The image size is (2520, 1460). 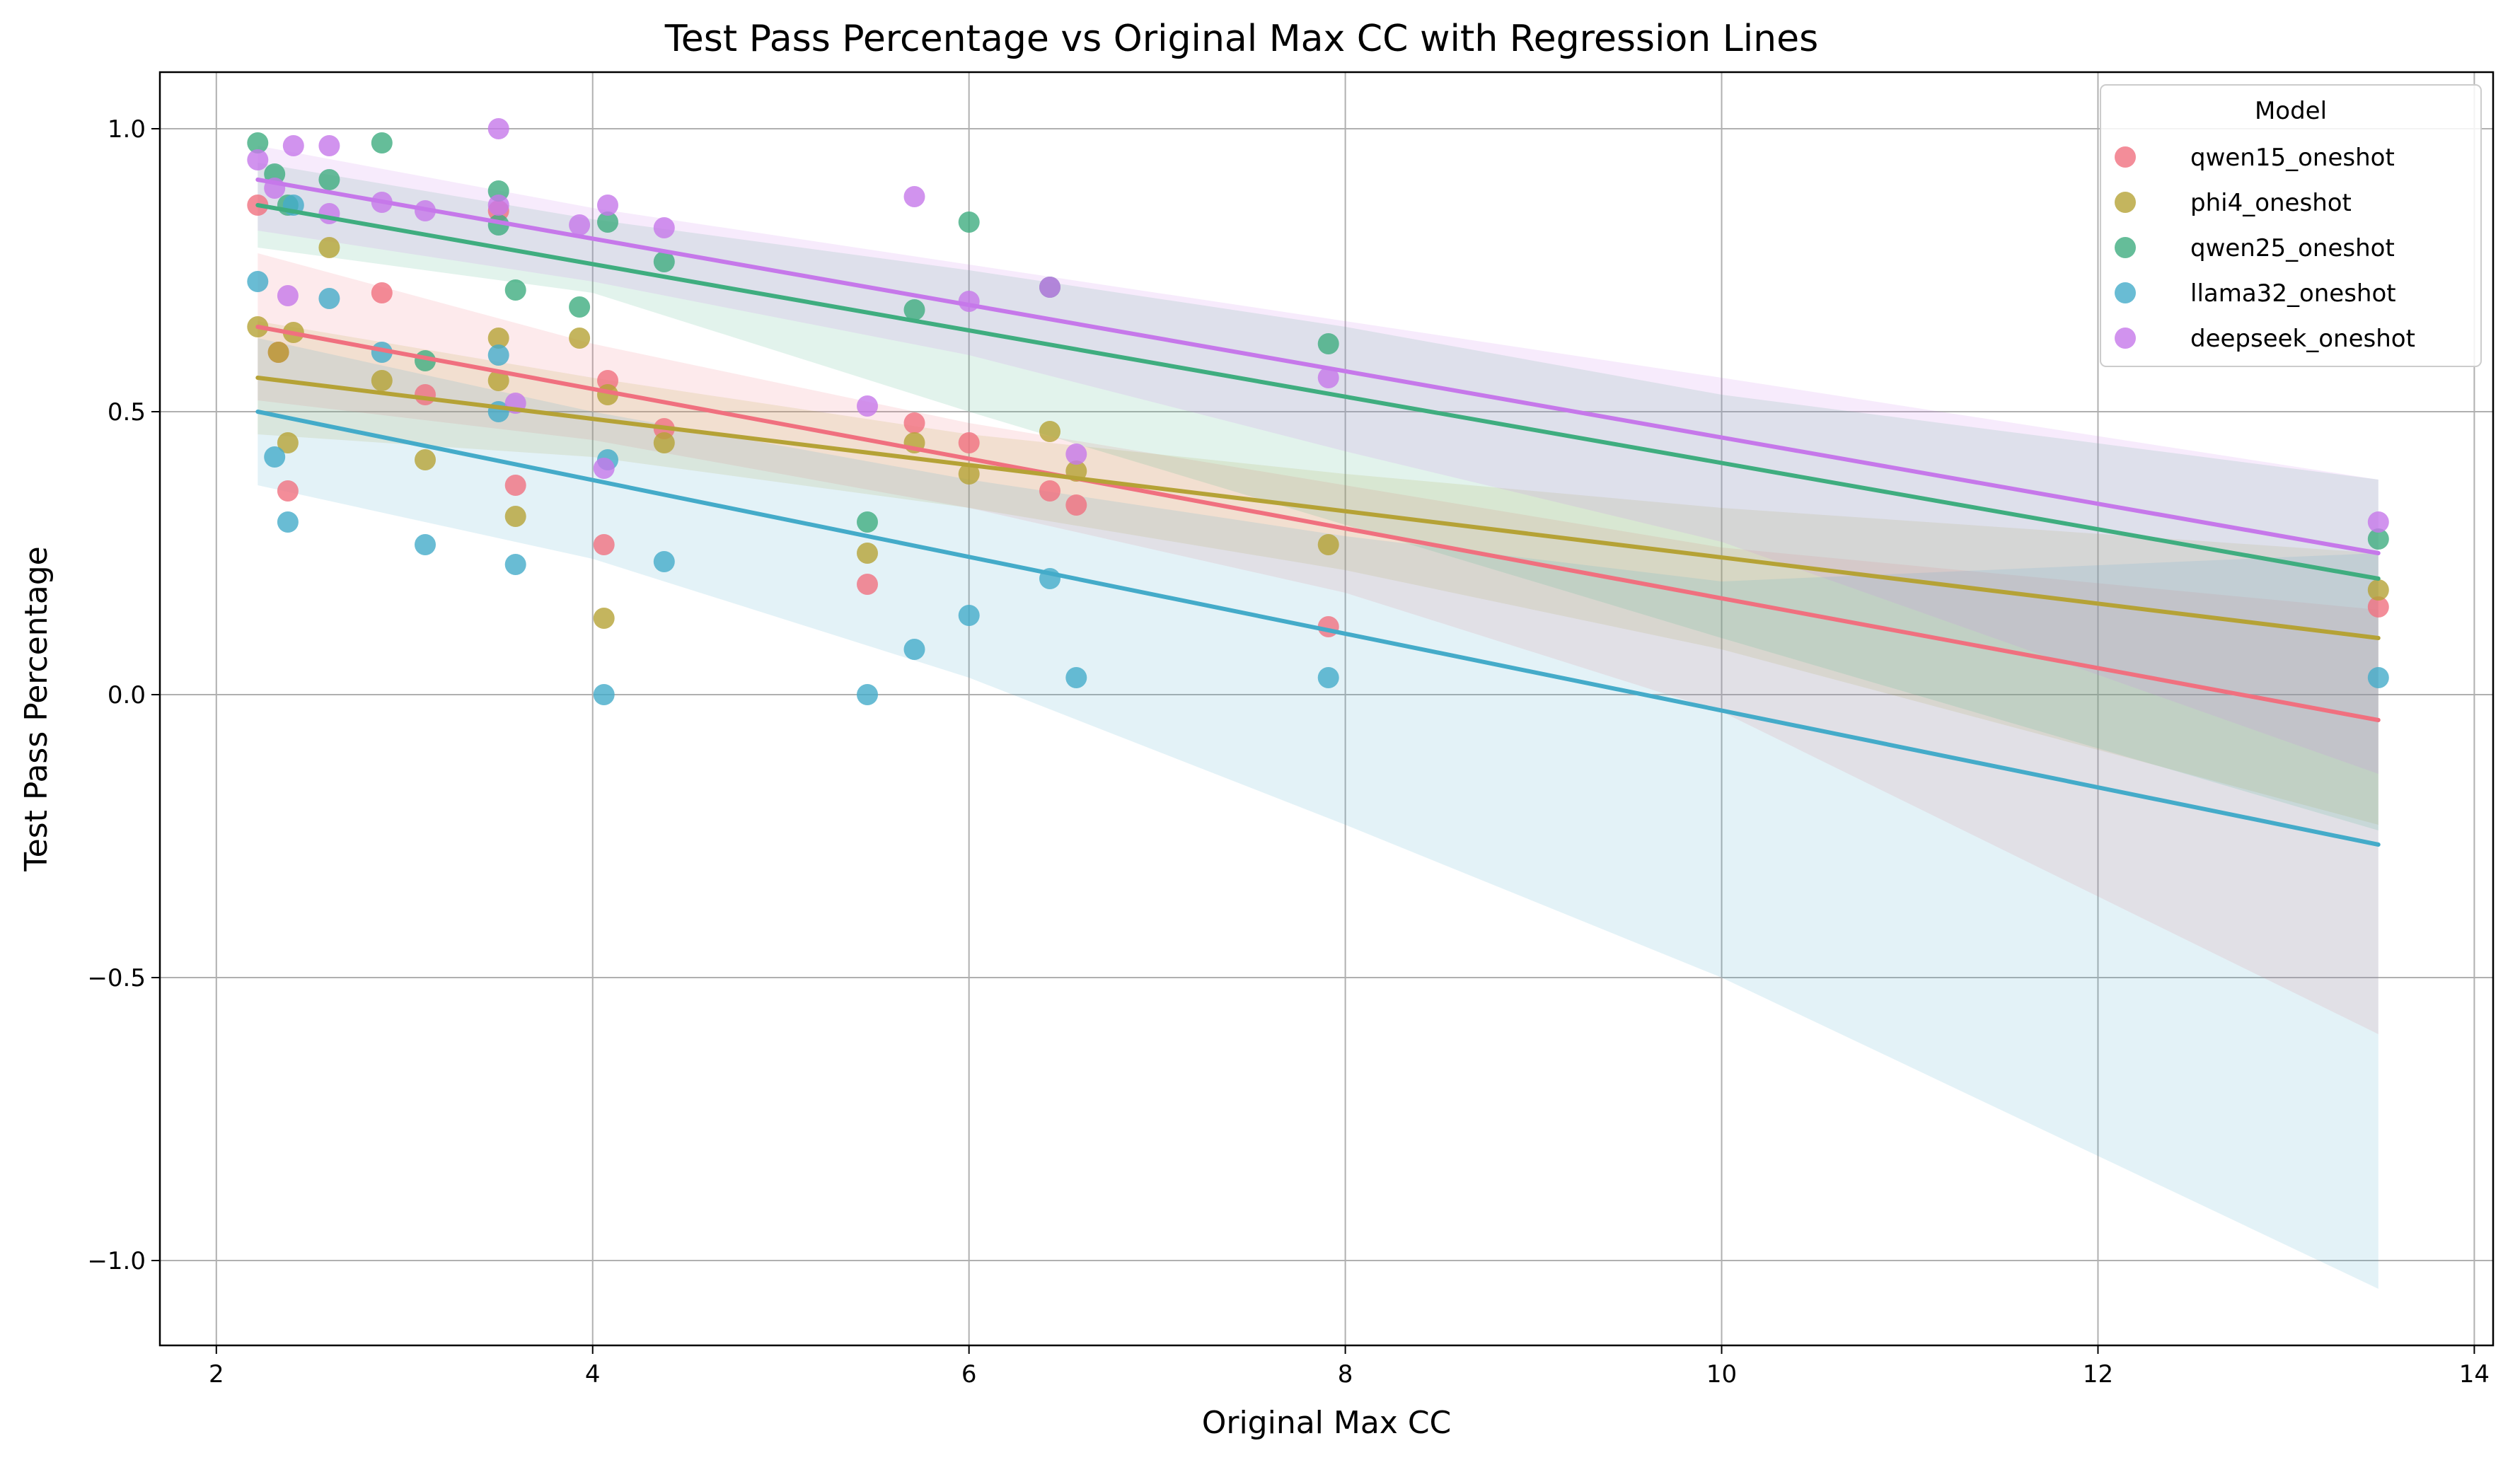 What do you see at coordinates (127, 695) in the screenshot?
I see `y-tick-label: 0.0` at bounding box center [127, 695].